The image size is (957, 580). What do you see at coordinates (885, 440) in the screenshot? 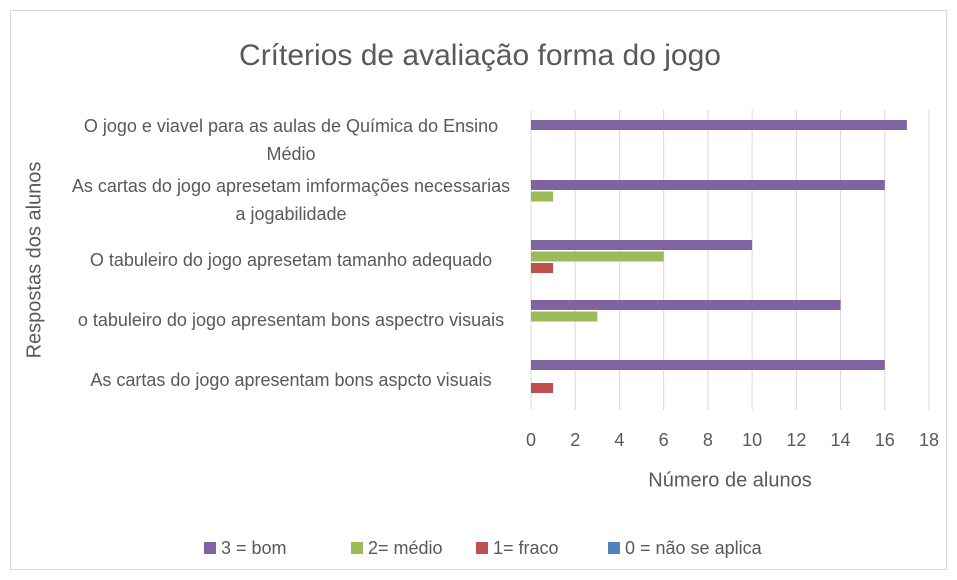
I see `x-tick-label: 16` at bounding box center [885, 440].